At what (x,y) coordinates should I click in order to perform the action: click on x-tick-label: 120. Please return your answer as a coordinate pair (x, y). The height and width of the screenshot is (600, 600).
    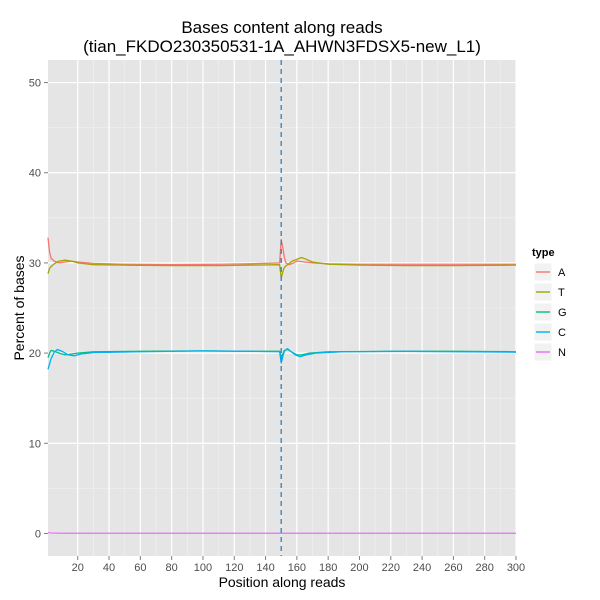
    Looking at the image, I should click on (234, 568).